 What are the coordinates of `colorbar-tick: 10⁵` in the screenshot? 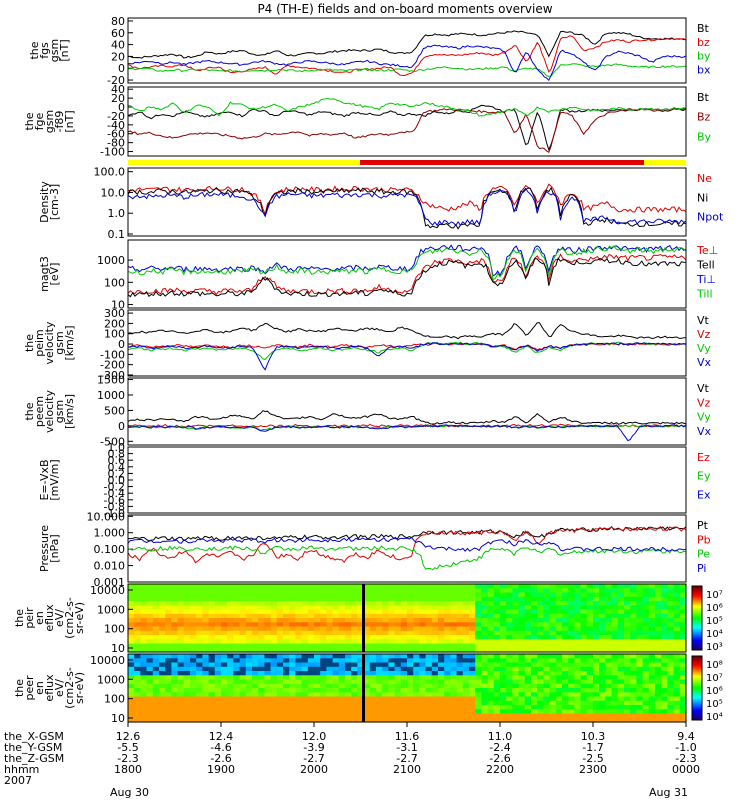 It's located at (714, 621).